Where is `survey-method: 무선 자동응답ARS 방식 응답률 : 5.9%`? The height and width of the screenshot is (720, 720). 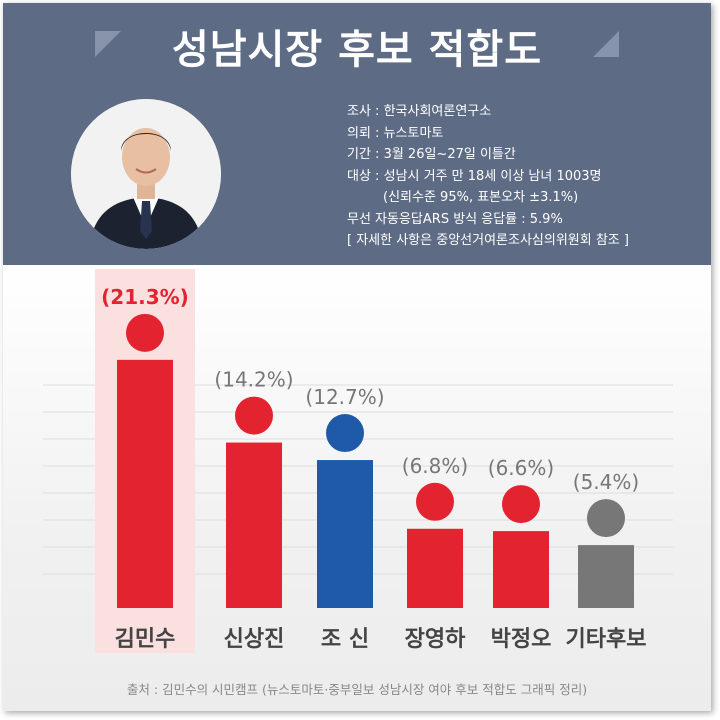
survey-method: 무선 자동응답ARS 방식 응답률 : 5.9% is located at coordinates (455, 219).